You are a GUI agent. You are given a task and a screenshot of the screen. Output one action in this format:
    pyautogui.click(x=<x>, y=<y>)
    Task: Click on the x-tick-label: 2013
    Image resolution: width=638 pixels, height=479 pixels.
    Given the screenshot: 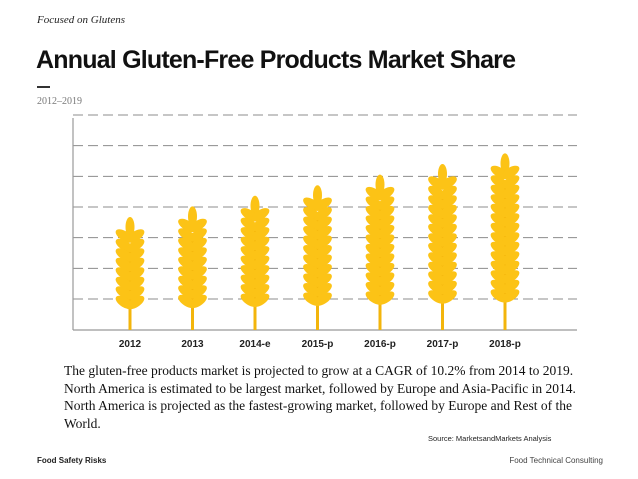 What is the action you would take?
    pyautogui.click(x=192, y=344)
    